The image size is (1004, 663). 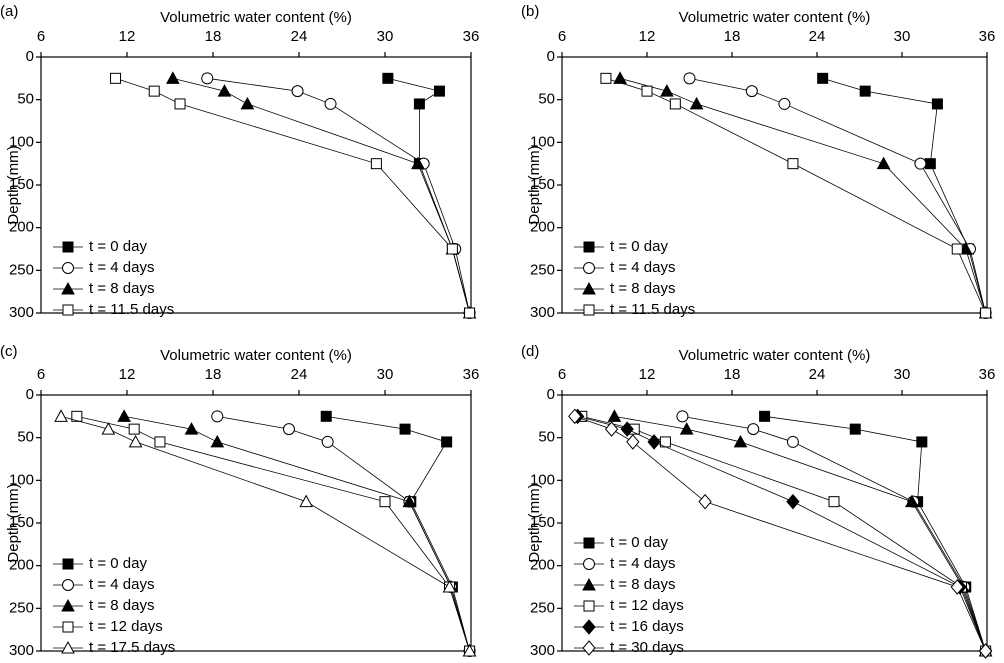 What do you see at coordinates (21, 650) in the screenshot?
I see `y-tick-label: 300` at bounding box center [21, 650].